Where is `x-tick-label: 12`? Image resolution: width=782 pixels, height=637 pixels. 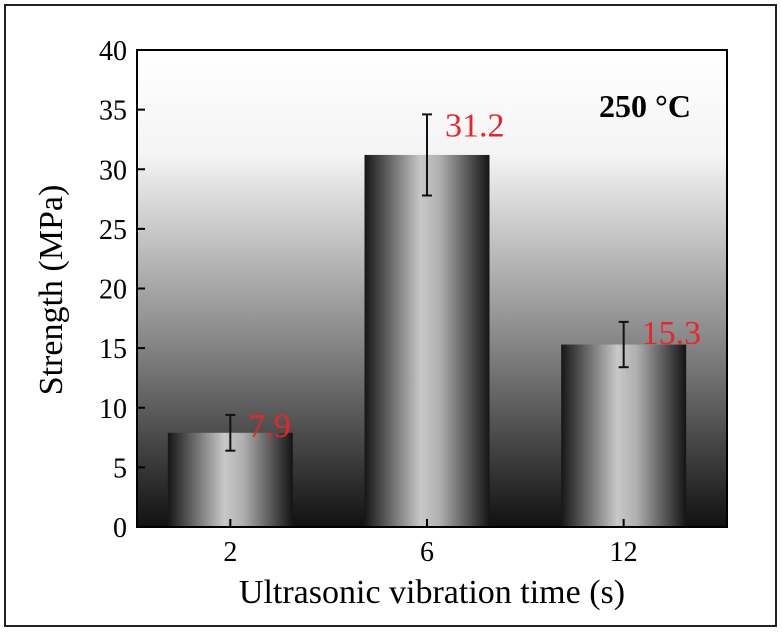
x-tick-label: 12 is located at coordinates (624, 552).